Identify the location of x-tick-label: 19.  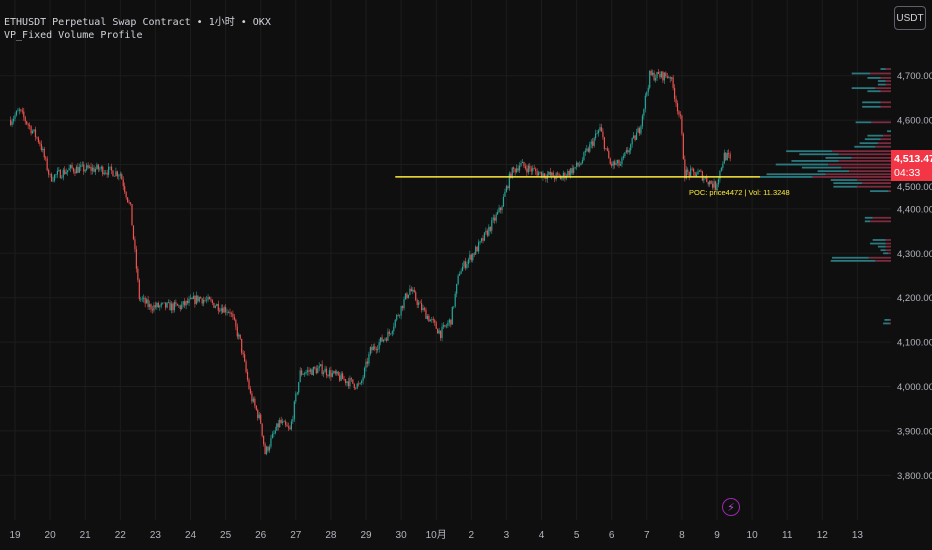
(15, 535).